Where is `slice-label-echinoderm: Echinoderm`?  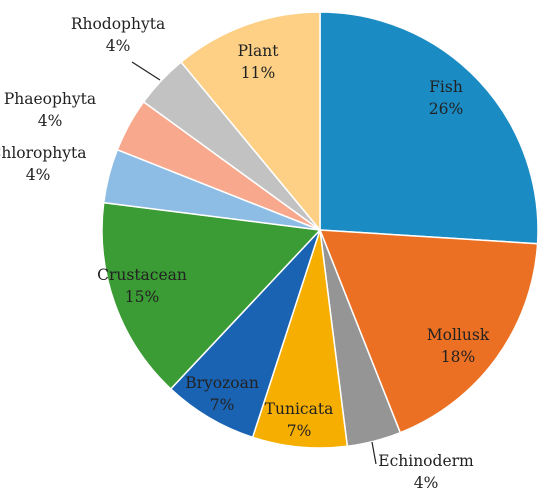
slice-label-echinoderm: Echinoderm is located at coordinates (426, 461).